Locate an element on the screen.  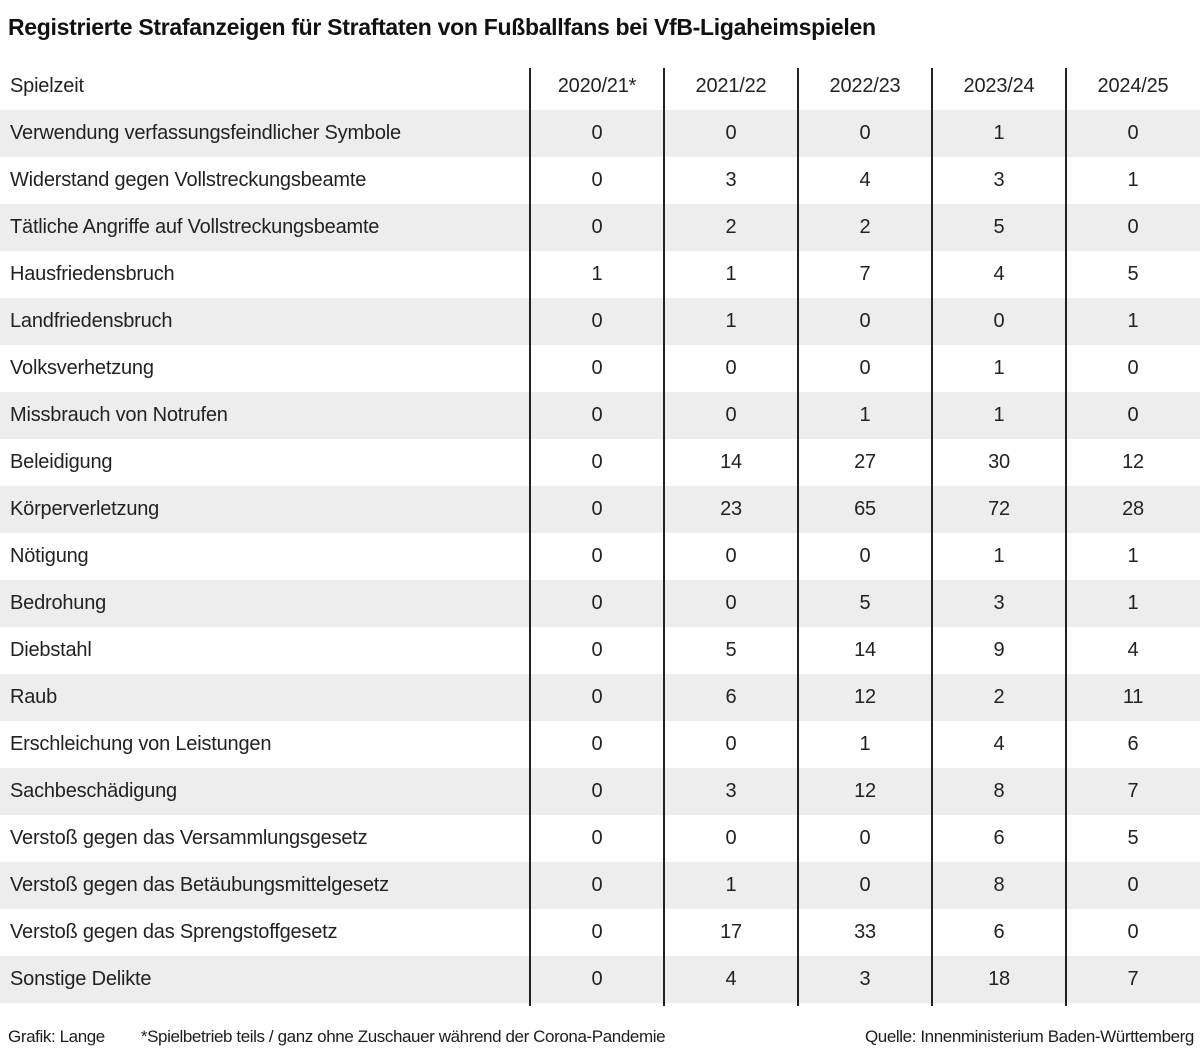
offense-label: Erschleichung von Leistungen is located at coordinates (141, 744).